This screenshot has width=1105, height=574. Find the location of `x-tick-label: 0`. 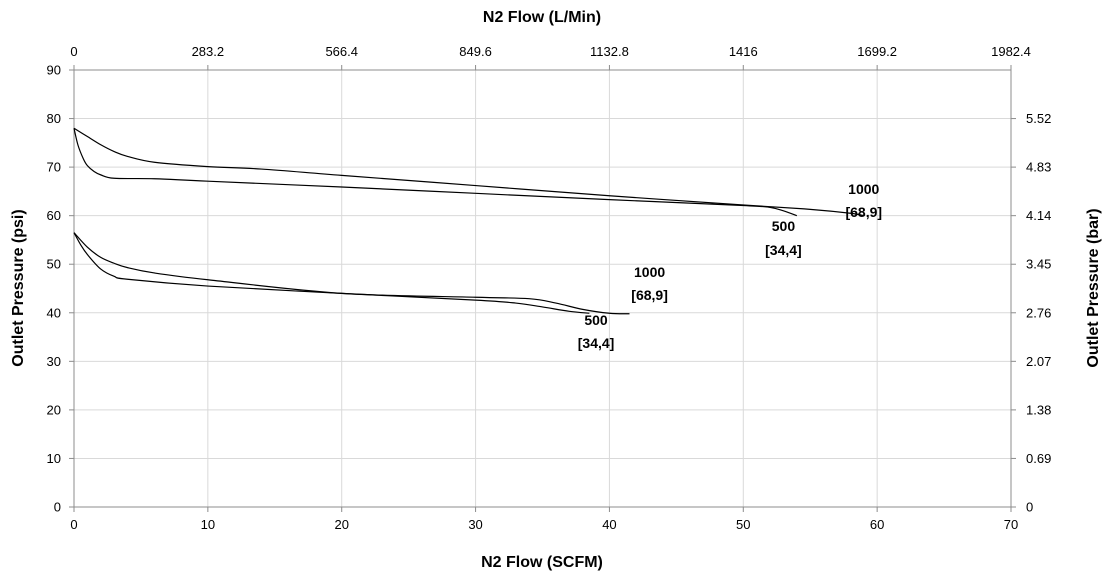

x-tick-label: 0 is located at coordinates (73, 524).